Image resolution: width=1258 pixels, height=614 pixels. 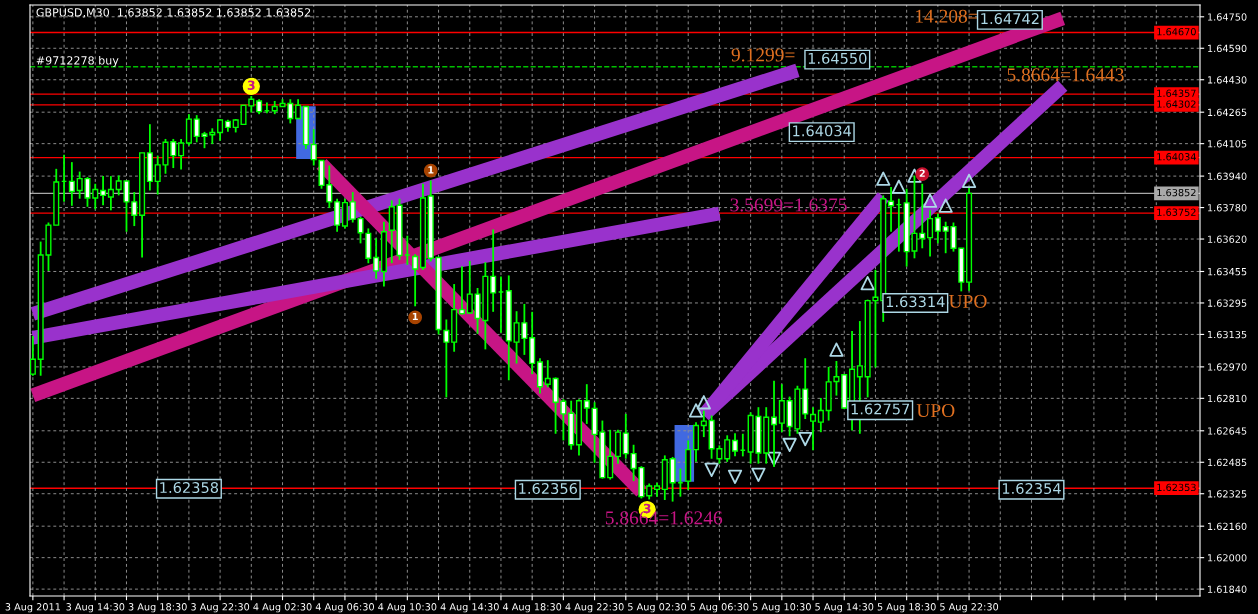 What do you see at coordinates (1227, 398) in the screenshot?
I see `y-tick-label: 1.62810` at bounding box center [1227, 398].